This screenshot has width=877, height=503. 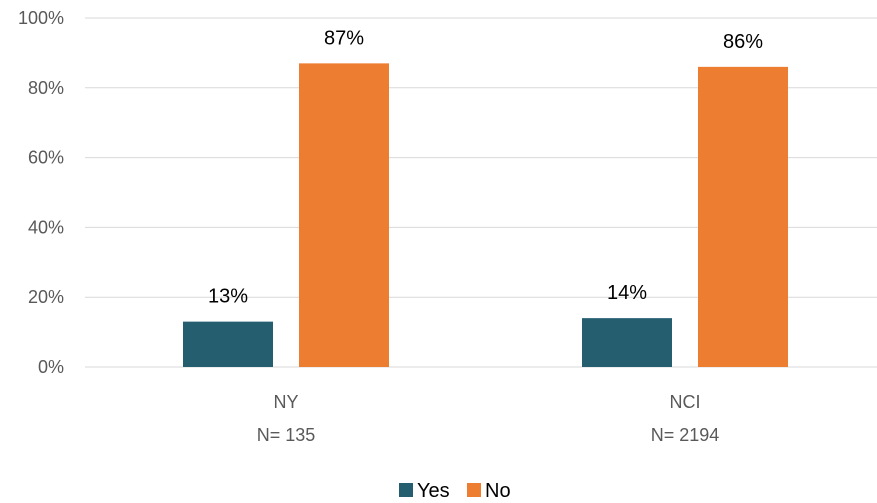 I want to click on data-label-yes-nci: 14%, so click(x=627, y=293).